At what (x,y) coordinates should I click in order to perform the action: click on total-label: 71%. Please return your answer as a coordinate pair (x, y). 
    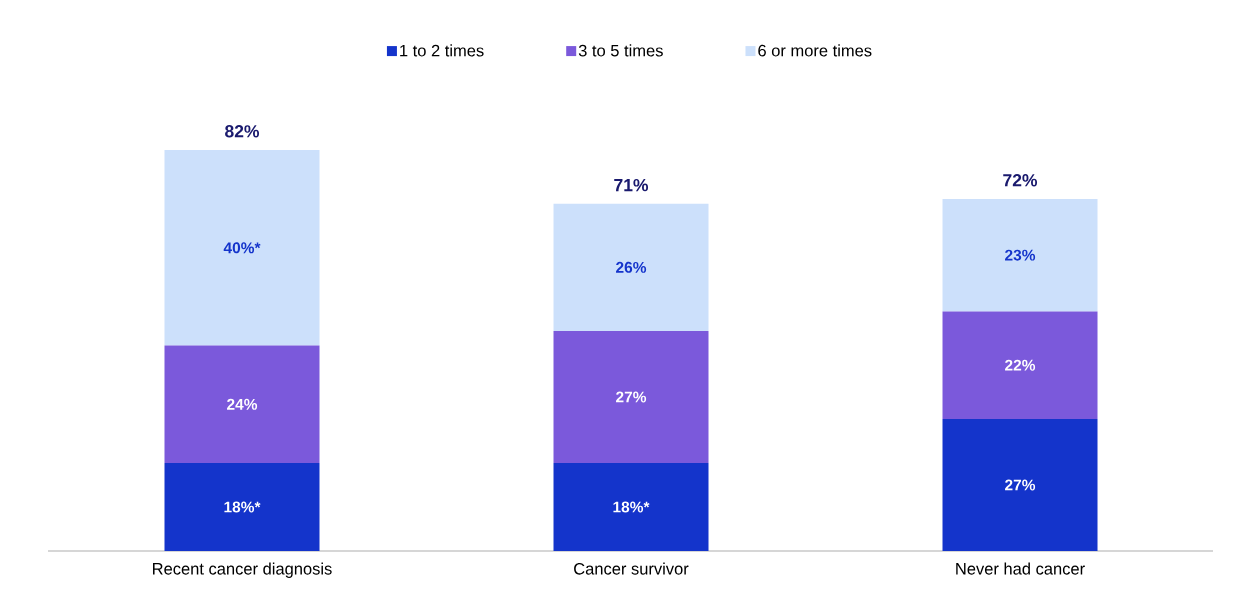
    Looking at the image, I should click on (631, 185).